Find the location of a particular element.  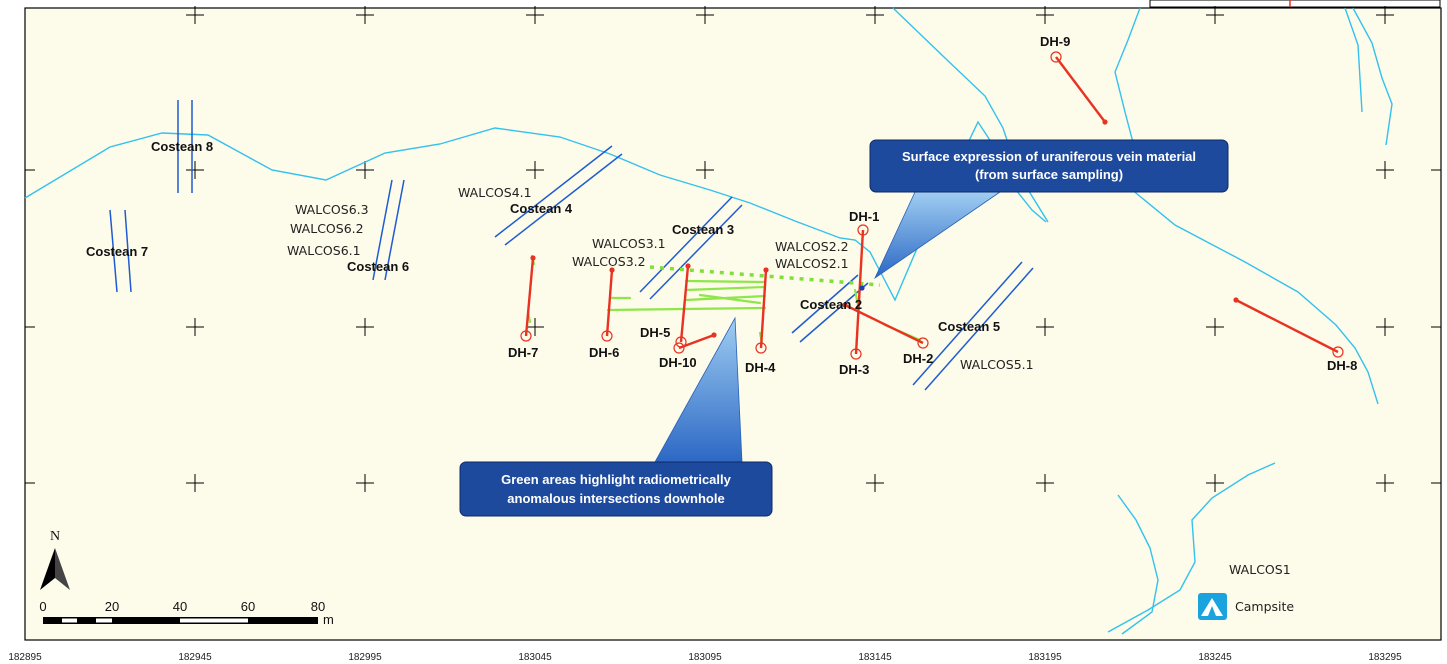

sample-label: WALCOS5.1 is located at coordinates (997, 364).